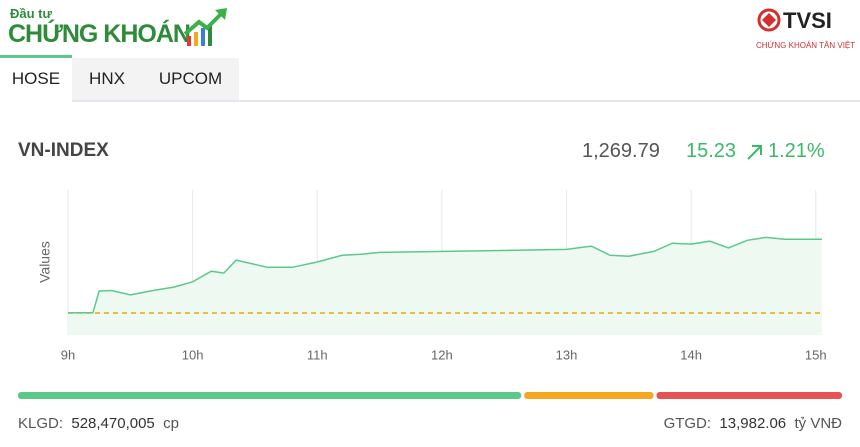 This screenshot has width=860, height=447. What do you see at coordinates (193, 354) in the screenshot?
I see `x-tick-label: 10h` at bounding box center [193, 354].